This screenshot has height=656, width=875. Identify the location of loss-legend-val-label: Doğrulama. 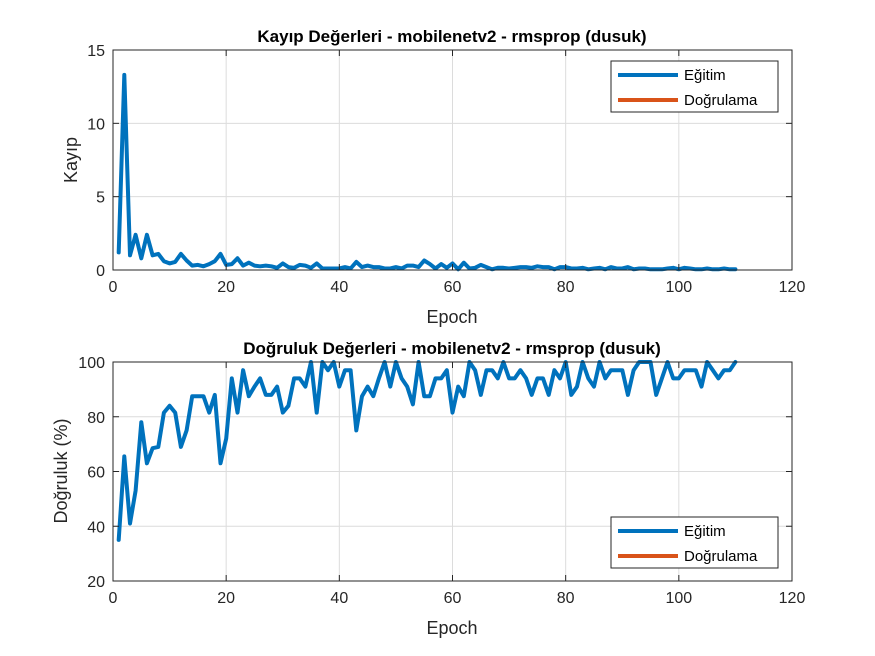
(721, 100).